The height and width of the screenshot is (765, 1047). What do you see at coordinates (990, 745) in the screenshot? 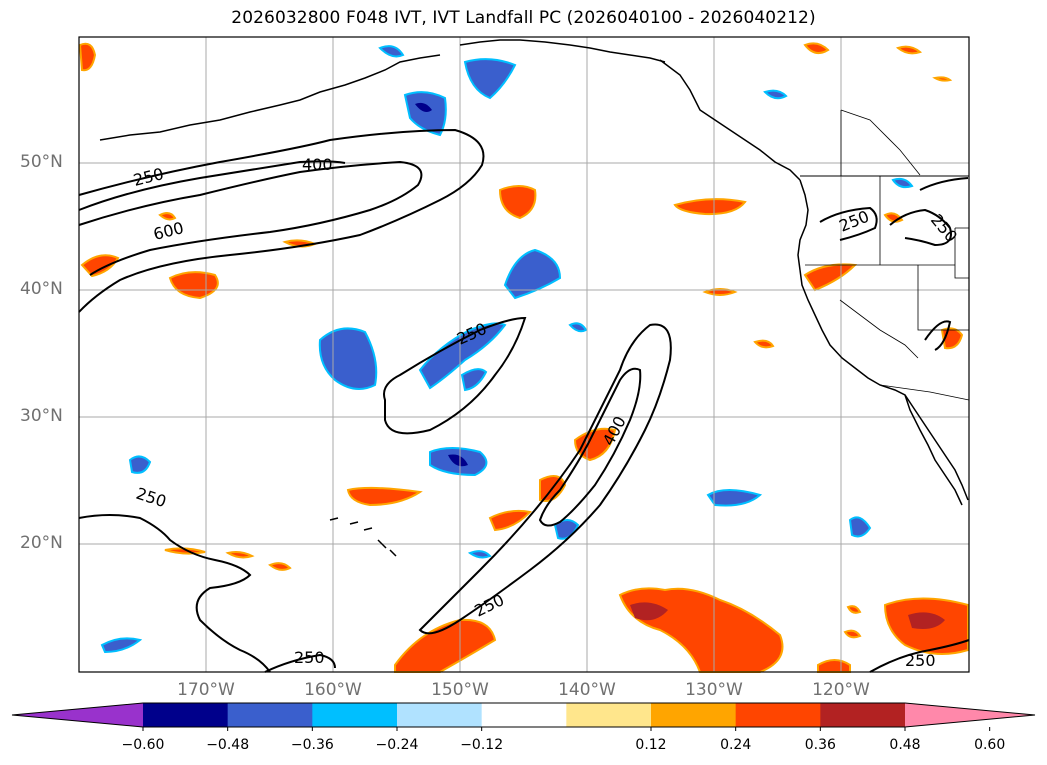
I see `colorbar-tick-label: 0.60` at bounding box center [990, 745].